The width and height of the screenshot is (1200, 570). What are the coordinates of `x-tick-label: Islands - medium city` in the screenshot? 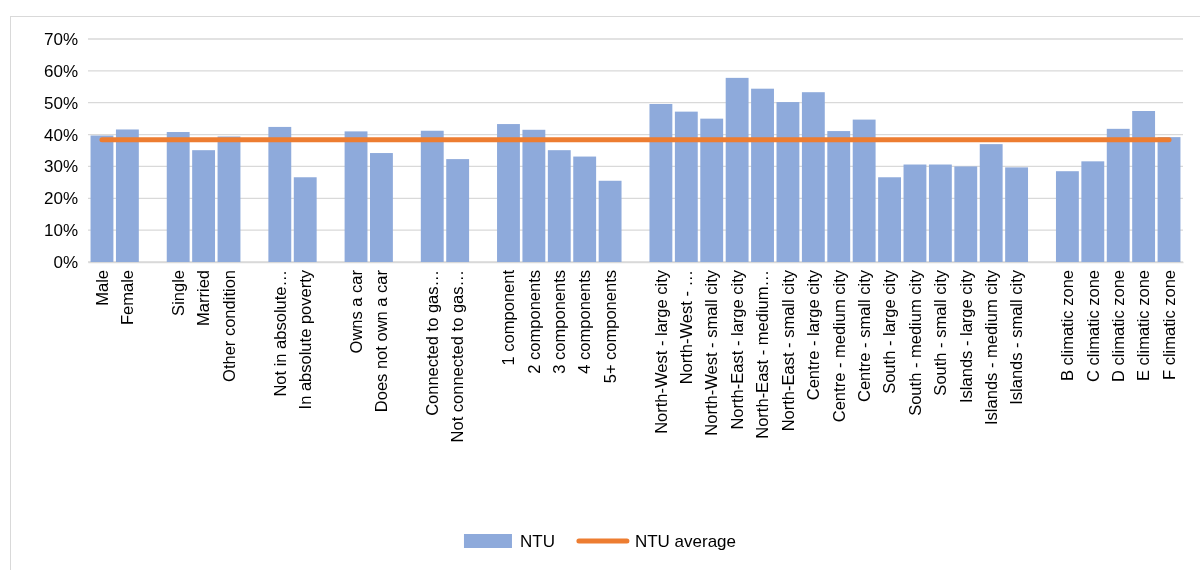 It's located at (990, 347).